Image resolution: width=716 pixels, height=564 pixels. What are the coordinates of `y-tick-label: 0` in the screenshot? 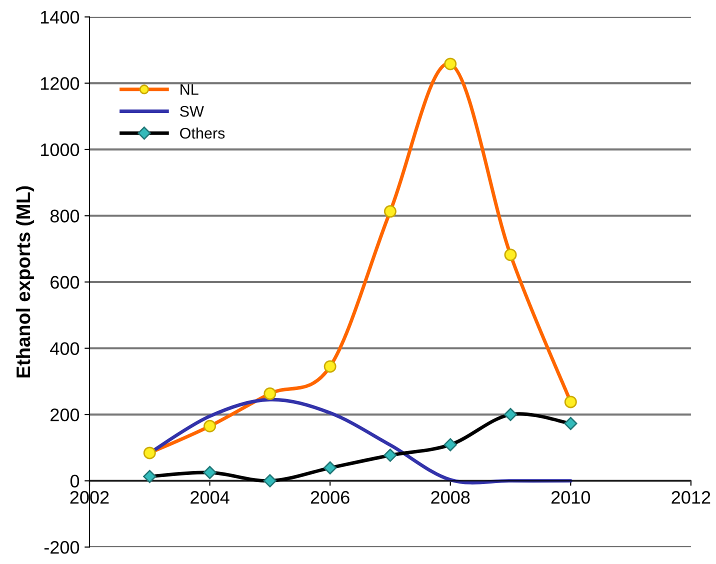 It's located at (75, 481).